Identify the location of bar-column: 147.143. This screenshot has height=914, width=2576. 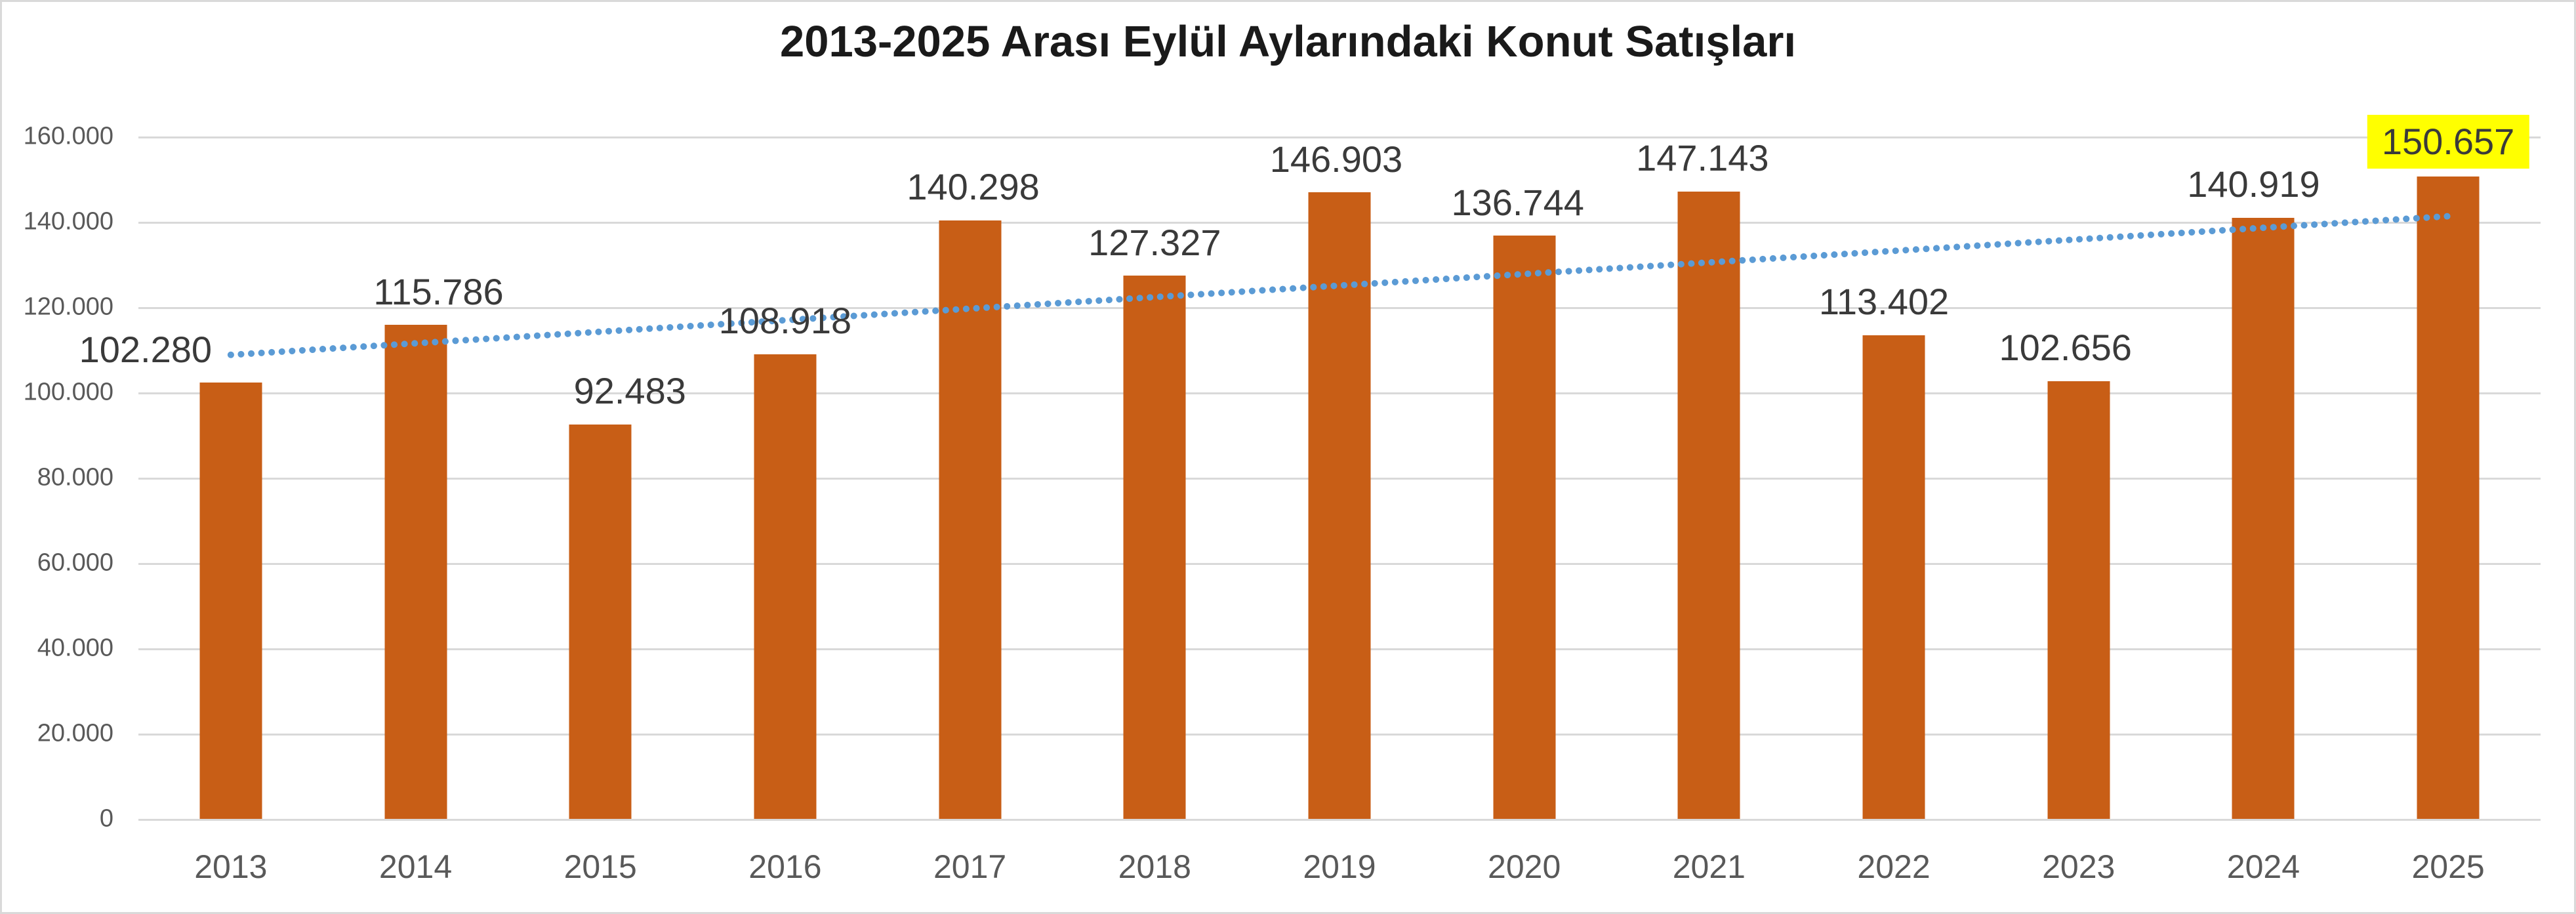
(1709, 478).